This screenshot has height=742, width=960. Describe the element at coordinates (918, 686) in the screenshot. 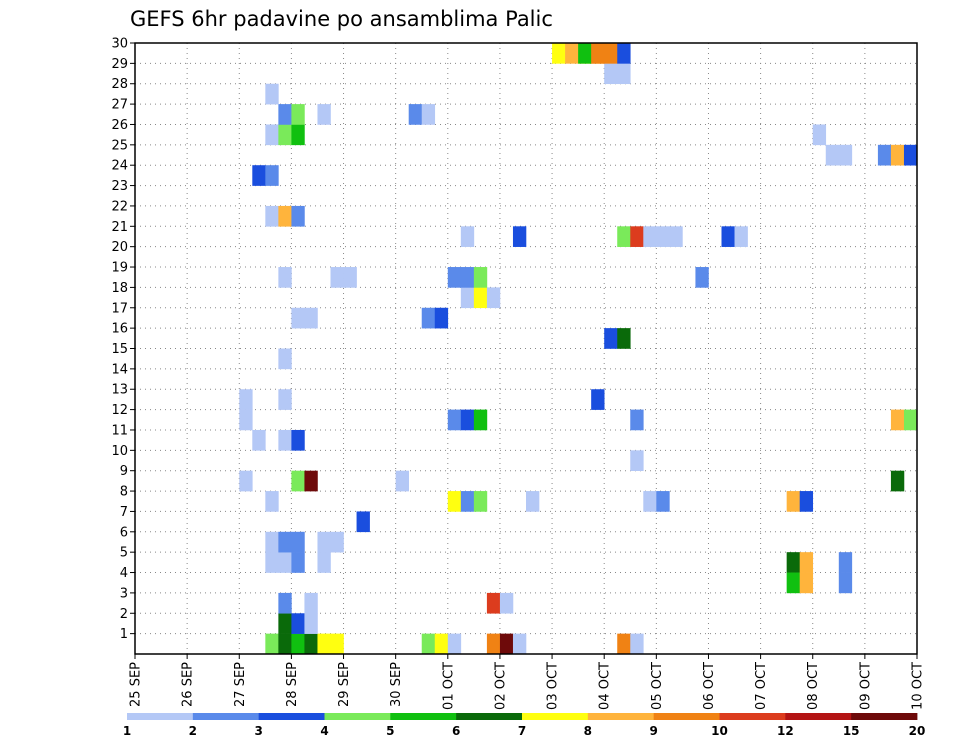

I see `x-tick-label: 10 OCT` at that location.